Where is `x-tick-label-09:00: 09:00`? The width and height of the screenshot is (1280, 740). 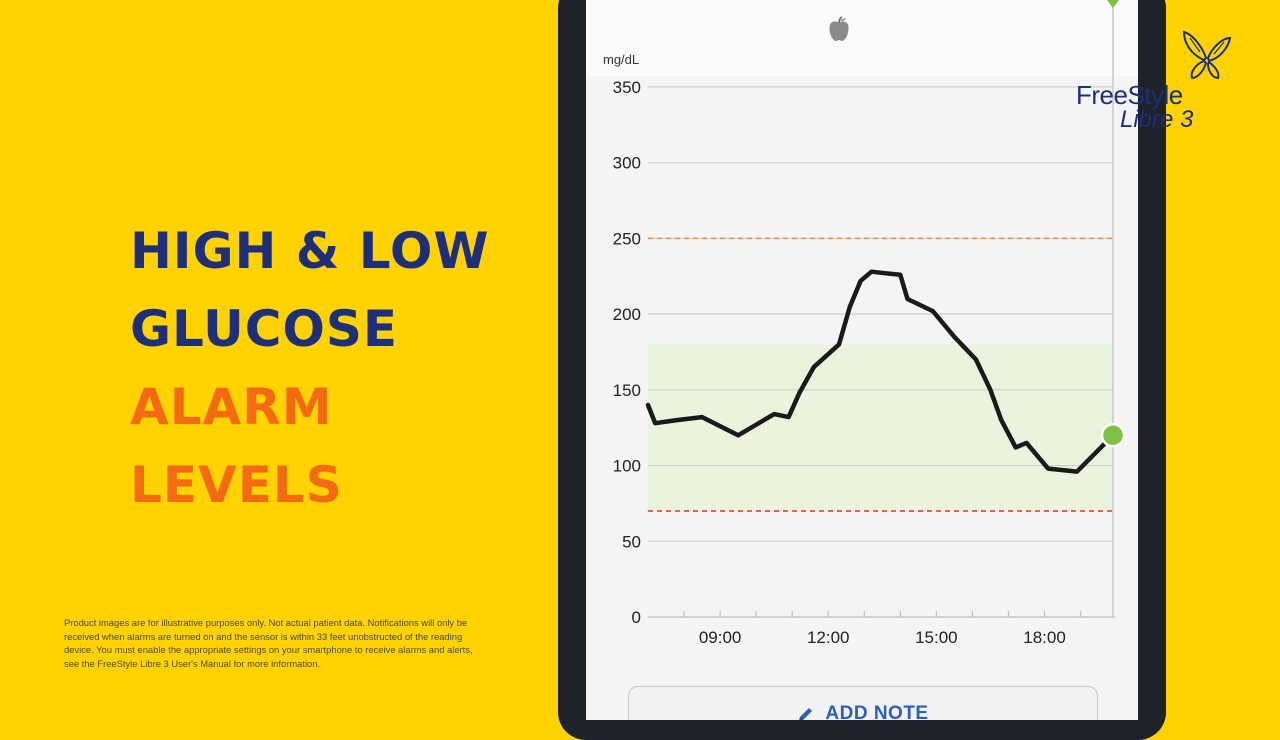 x-tick-label-09:00: 09:00 is located at coordinates (720, 637).